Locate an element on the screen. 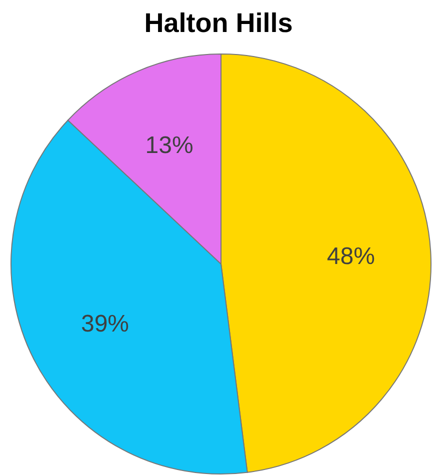  chart-title: Halton Hills is located at coordinates (218, 23).